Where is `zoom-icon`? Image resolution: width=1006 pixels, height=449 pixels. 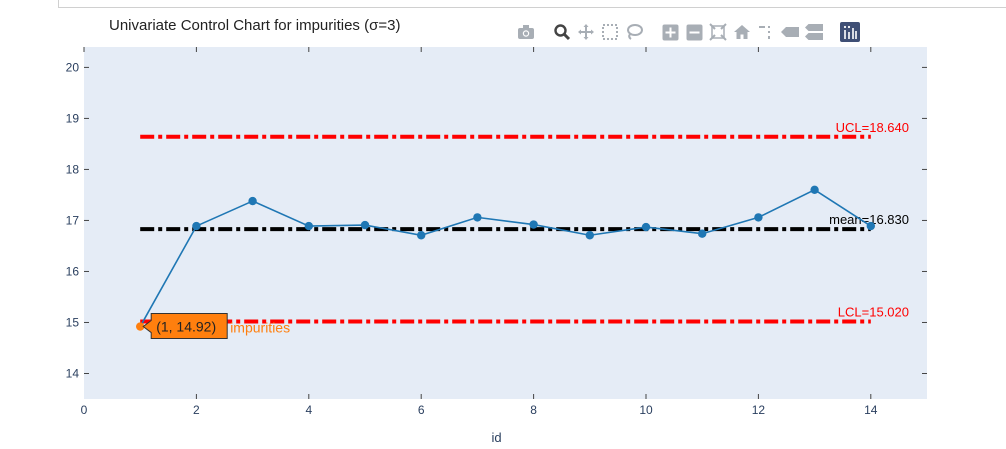 zoom-icon is located at coordinates (562, 32).